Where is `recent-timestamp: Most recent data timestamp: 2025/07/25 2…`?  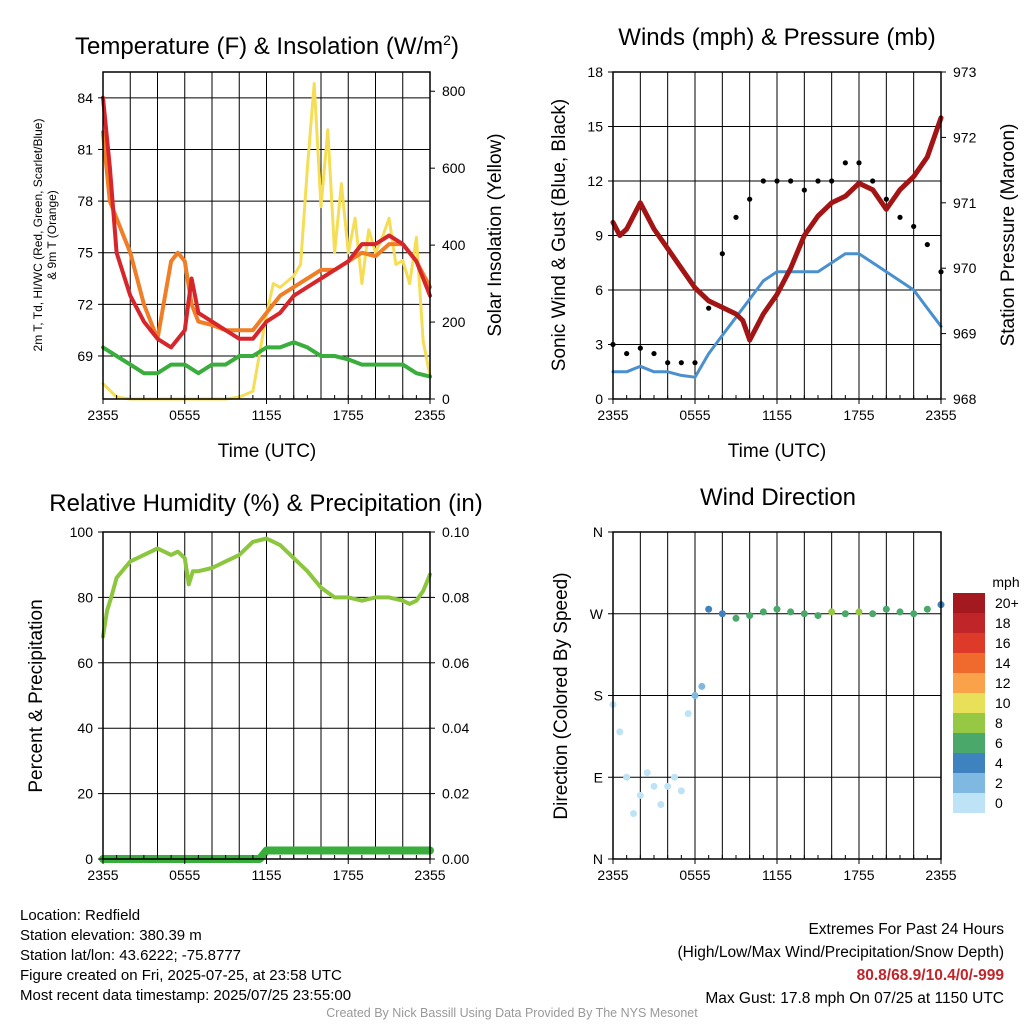 recent-timestamp: Most recent data timestamp: 2025/07/25 2… is located at coordinates (186, 995).